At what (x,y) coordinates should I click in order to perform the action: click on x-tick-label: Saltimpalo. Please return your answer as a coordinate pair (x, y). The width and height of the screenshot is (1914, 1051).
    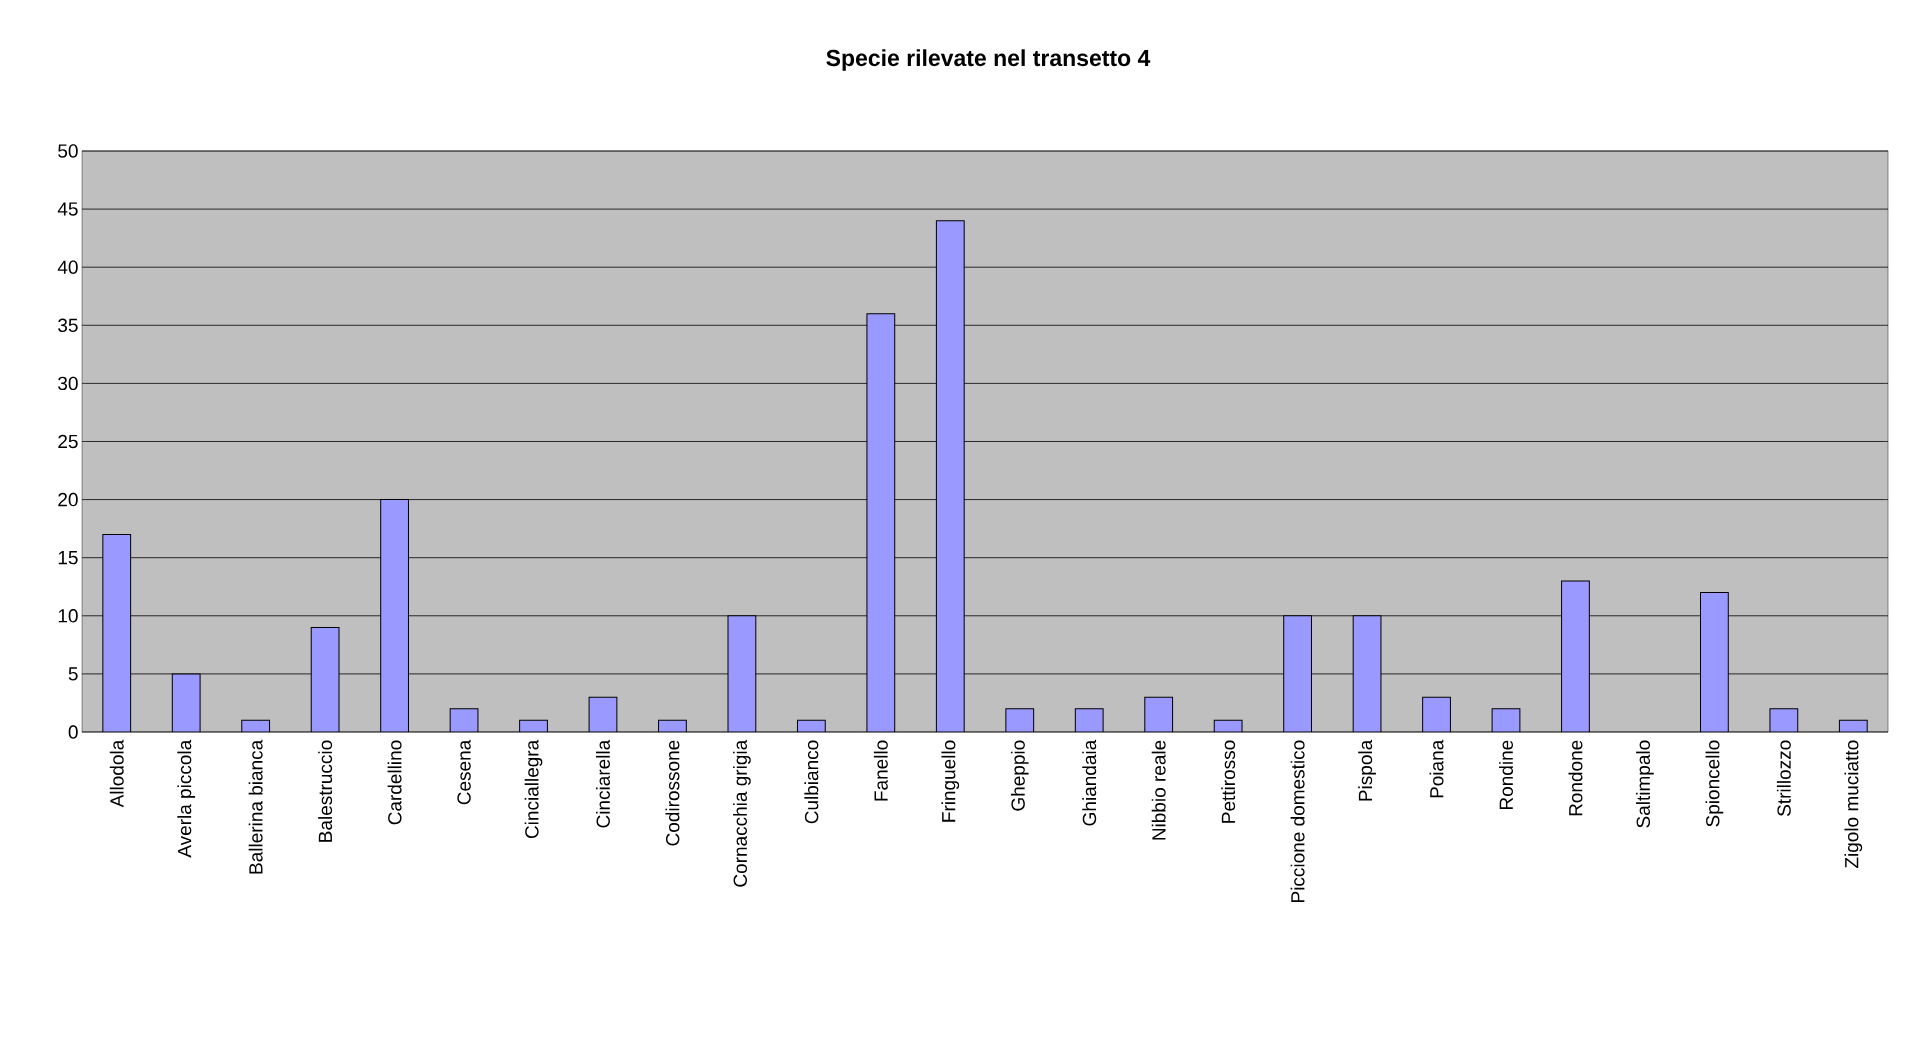
    Looking at the image, I should click on (1645, 784).